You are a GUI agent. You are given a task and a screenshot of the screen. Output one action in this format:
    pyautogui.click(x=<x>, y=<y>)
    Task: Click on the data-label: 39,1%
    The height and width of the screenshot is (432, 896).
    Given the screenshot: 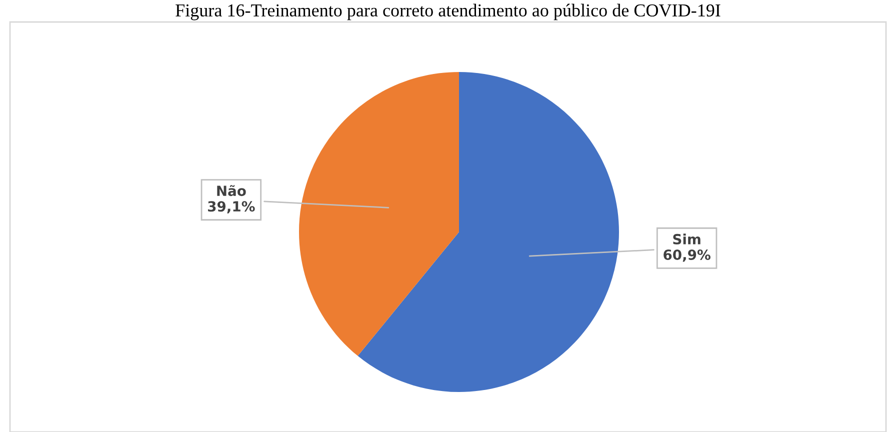 What is the action you would take?
    pyautogui.click(x=231, y=207)
    